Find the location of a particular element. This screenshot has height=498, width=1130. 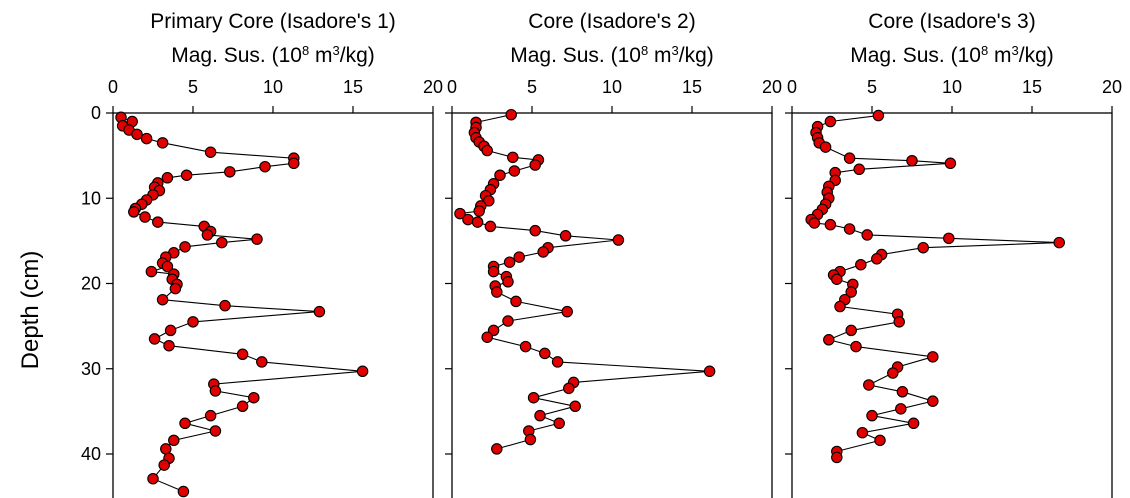

y-tick-label: 40 is located at coordinates (91, 454).